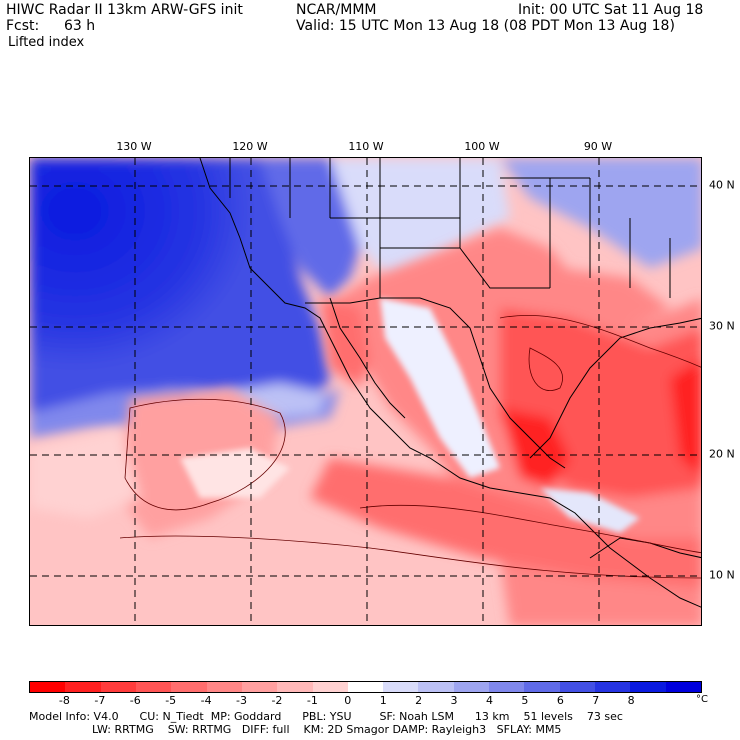 The height and width of the screenshot is (740, 740). What do you see at coordinates (722, 454) in the screenshot?
I see `latitude-label: 20 N` at bounding box center [722, 454].